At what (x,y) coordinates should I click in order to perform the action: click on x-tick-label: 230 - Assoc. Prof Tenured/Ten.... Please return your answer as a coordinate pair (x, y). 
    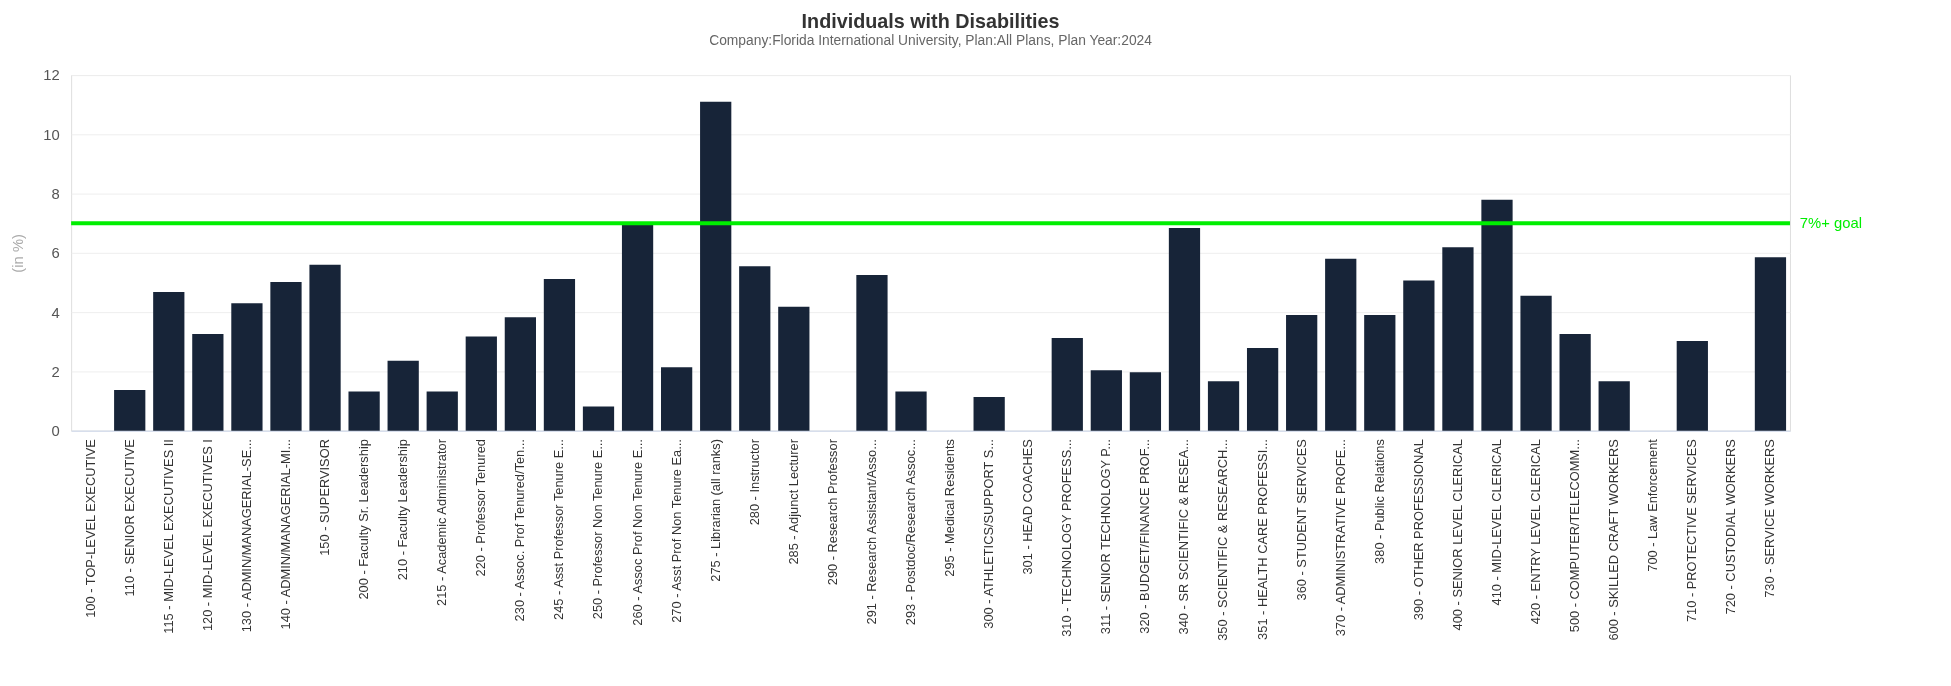
    Looking at the image, I should click on (520, 530).